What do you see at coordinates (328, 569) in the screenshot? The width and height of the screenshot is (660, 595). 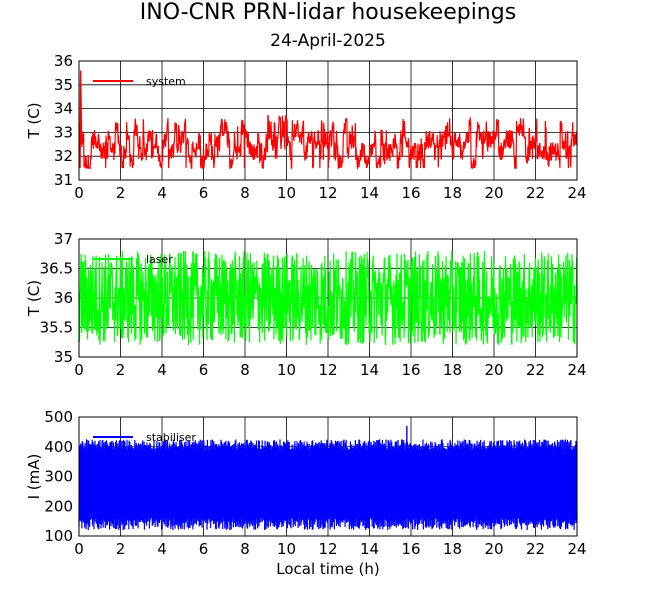 I see `x-axis-label: Local time (h)` at bounding box center [328, 569].